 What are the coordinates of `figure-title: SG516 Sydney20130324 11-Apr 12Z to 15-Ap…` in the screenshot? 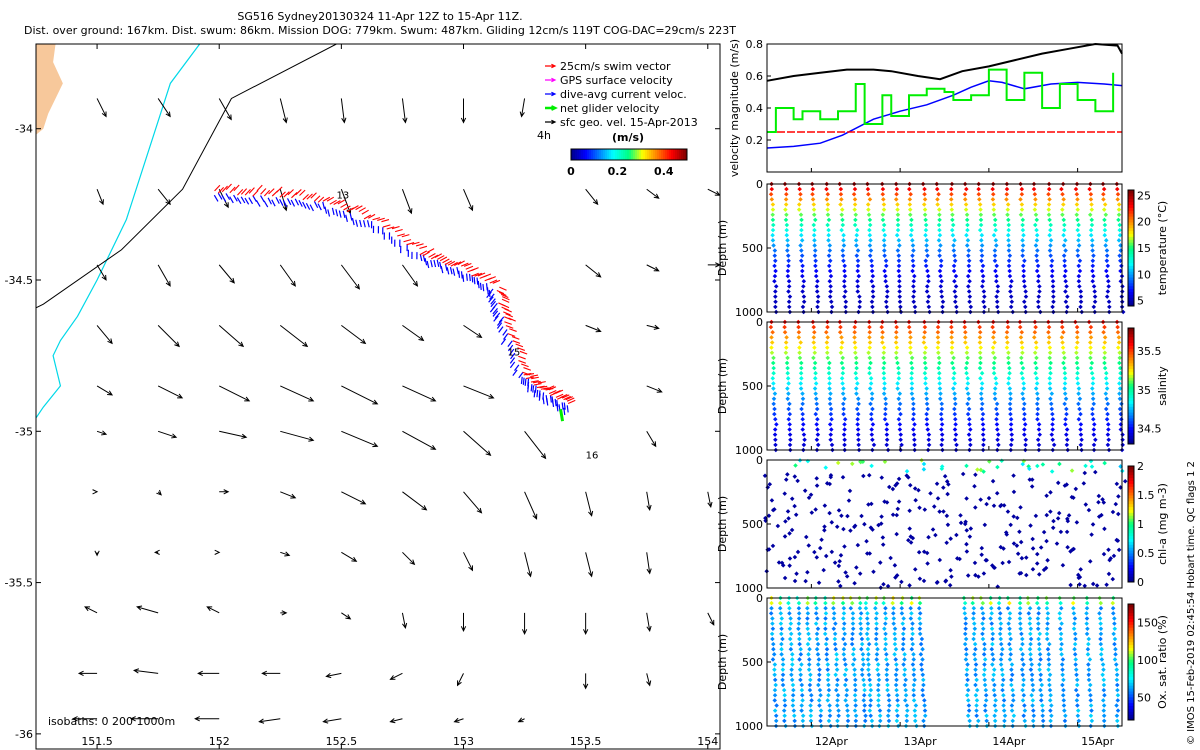 It's located at (380, 24).